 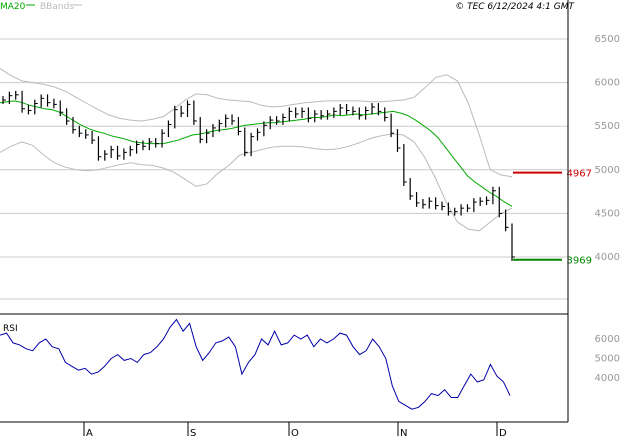 What do you see at coordinates (579, 261) in the screenshot?
I see `level-label: 3969` at bounding box center [579, 261].